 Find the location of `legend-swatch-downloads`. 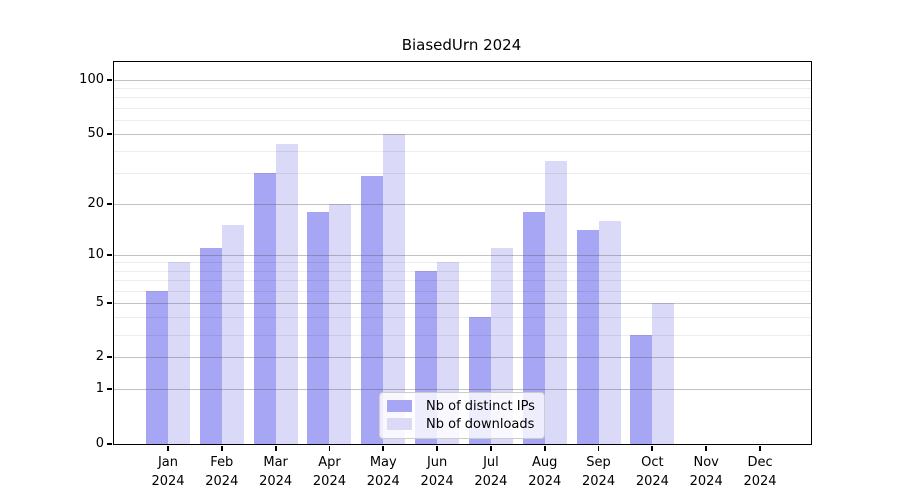

legend-swatch-downloads is located at coordinates (399, 424).